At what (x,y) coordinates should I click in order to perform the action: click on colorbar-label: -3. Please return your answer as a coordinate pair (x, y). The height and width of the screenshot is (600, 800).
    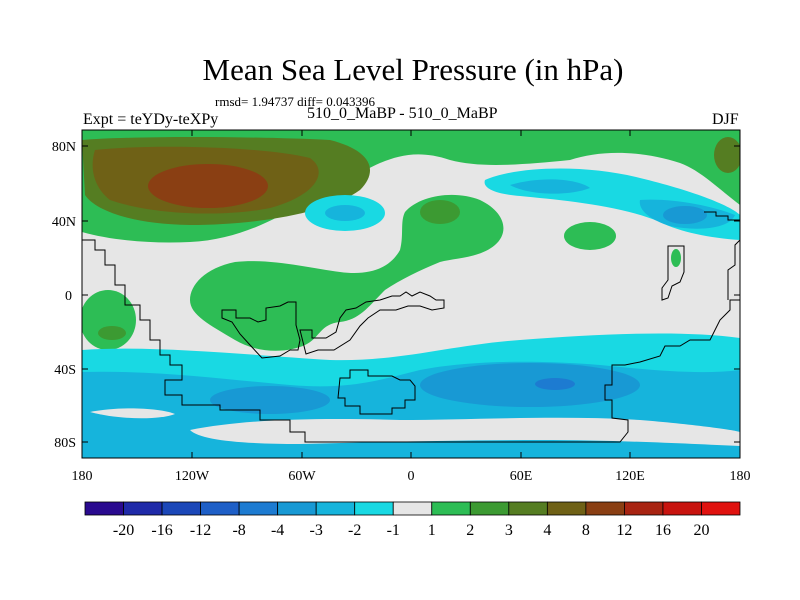
    Looking at the image, I should click on (316, 530).